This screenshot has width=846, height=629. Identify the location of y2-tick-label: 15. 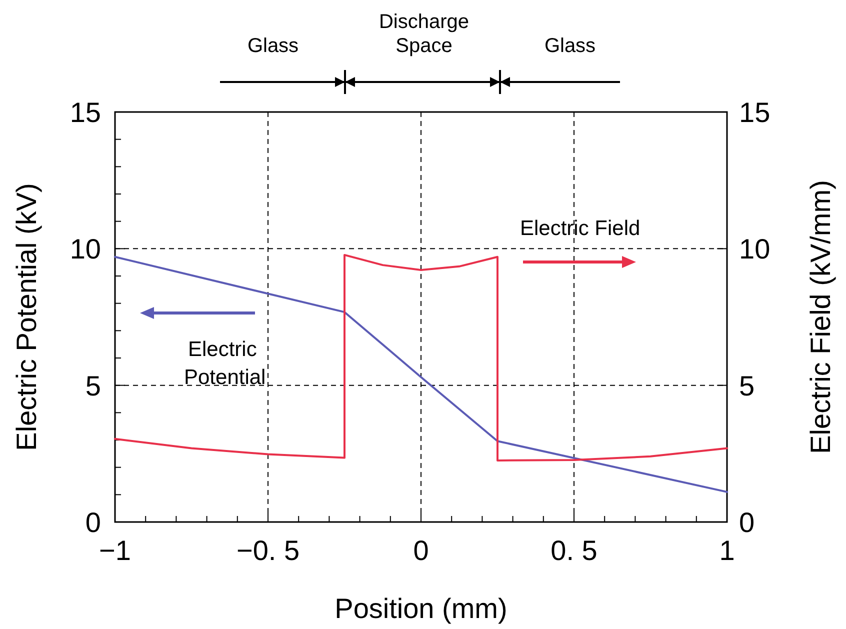
(754, 112).